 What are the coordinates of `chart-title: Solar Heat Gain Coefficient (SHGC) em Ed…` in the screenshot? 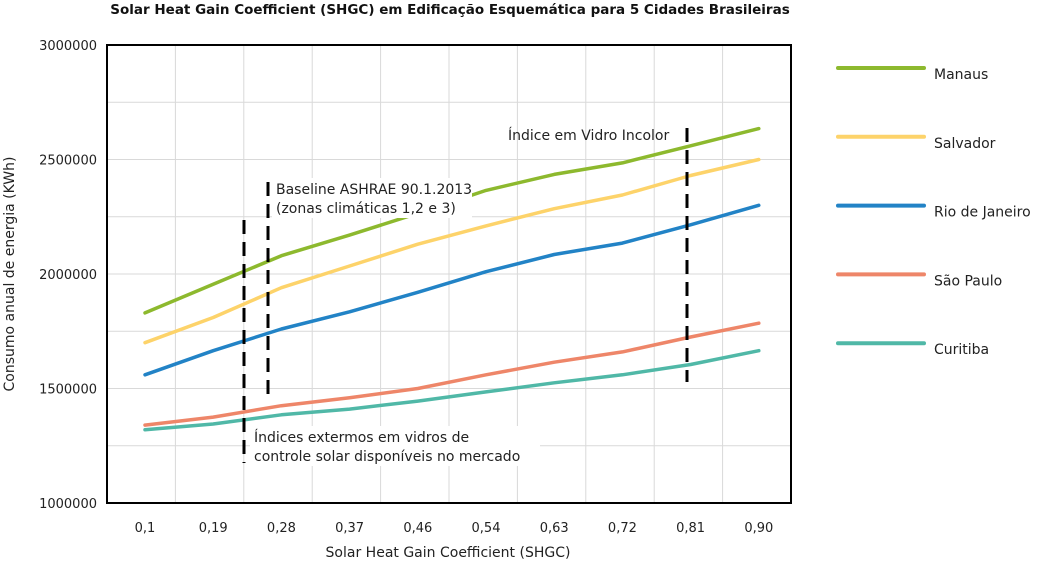 It's located at (449, 10).